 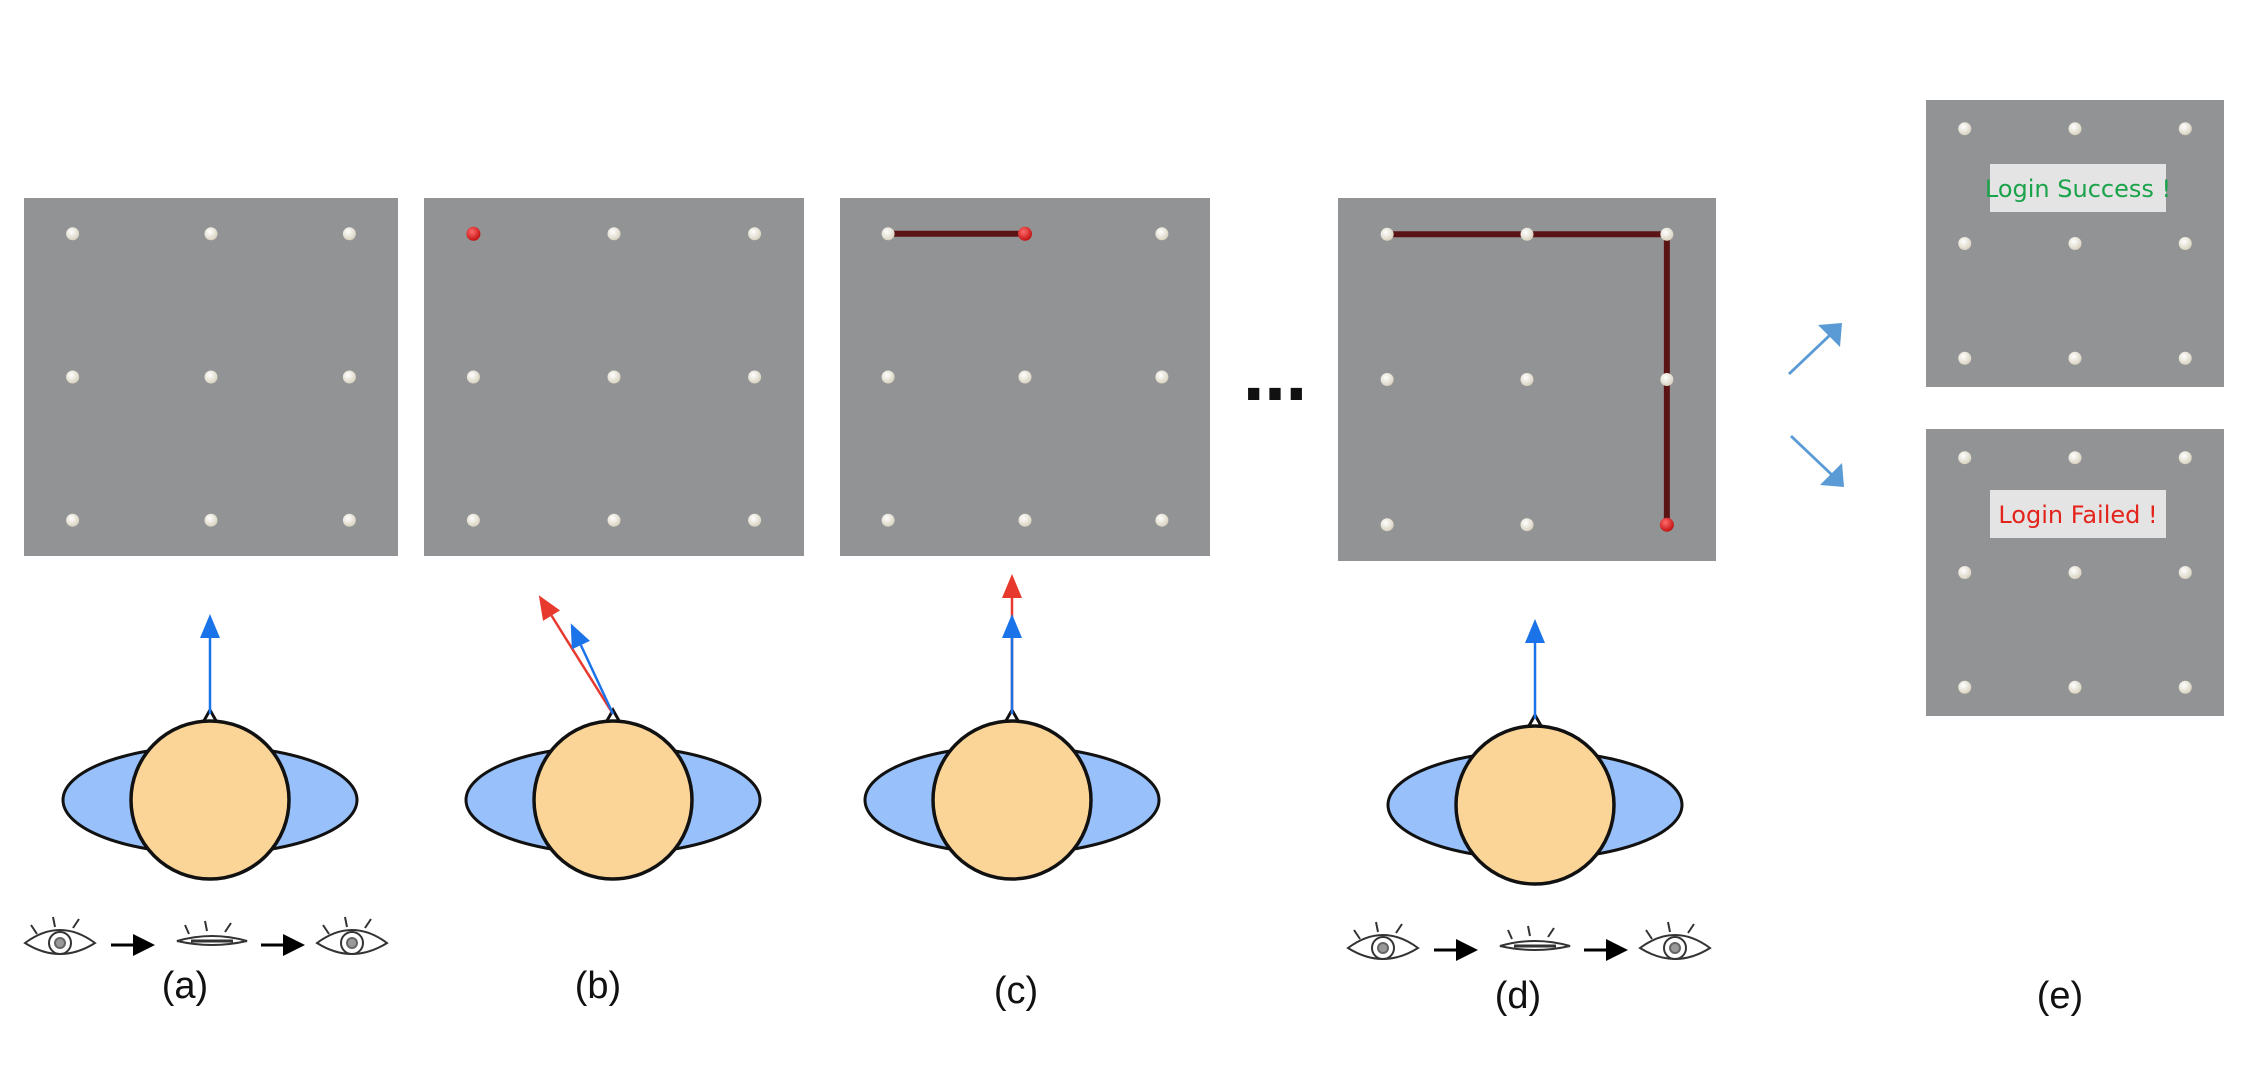 I want to click on user-head-a, so click(x=210, y=747).